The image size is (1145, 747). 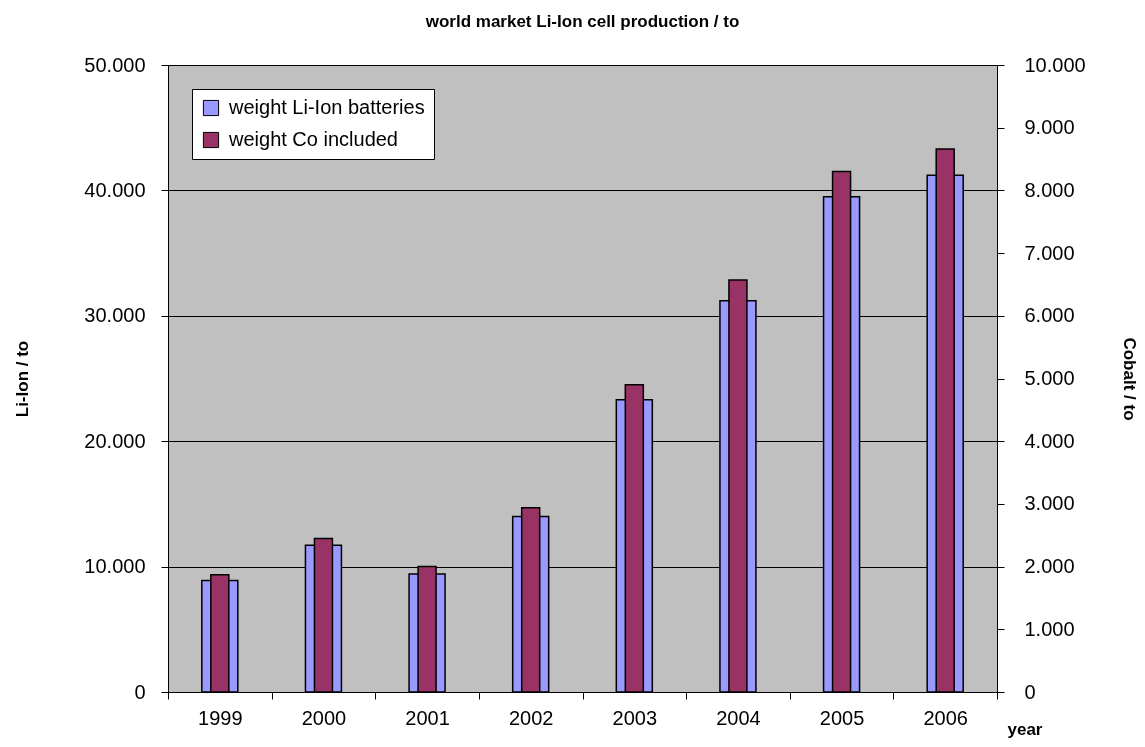 What do you see at coordinates (1129, 379) in the screenshot?
I see `y2-axis-title: Cobalt / to` at bounding box center [1129, 379].